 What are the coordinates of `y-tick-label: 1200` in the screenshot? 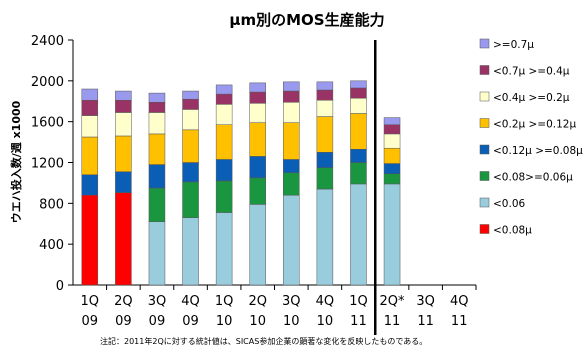 It's located at (47, 164).